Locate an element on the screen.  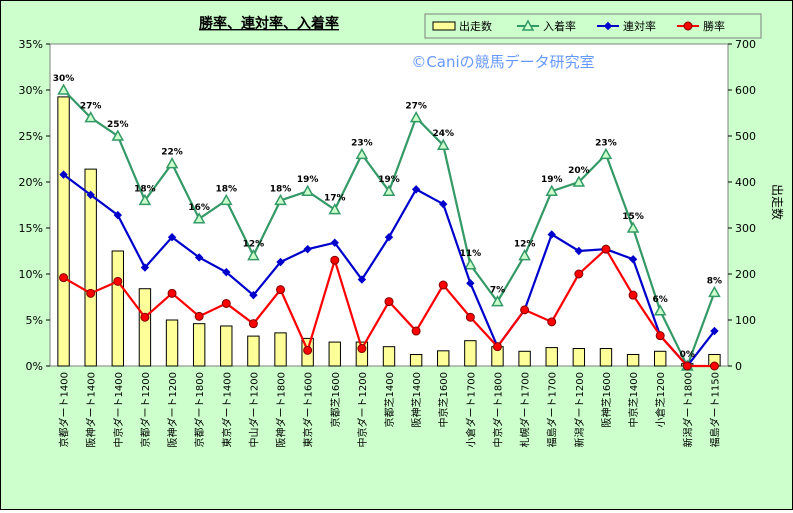
data-label: 6% is located at coordinates (660, 300).